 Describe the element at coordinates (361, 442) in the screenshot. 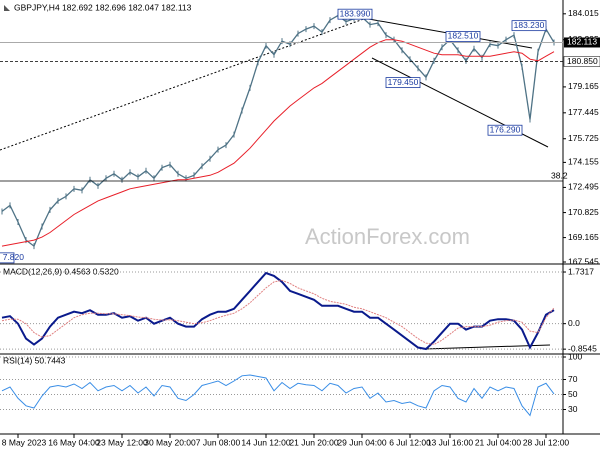

I see `x-tick-label: 29 Jun 04:00` at that location.